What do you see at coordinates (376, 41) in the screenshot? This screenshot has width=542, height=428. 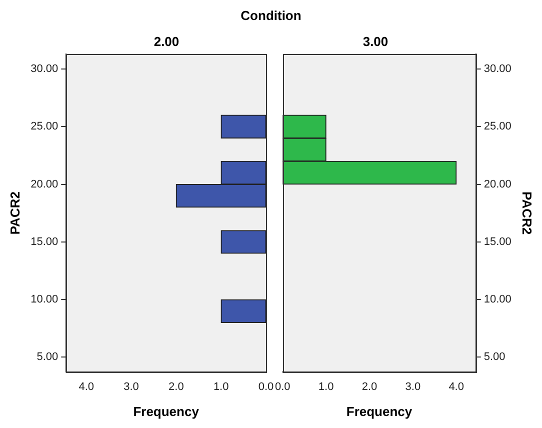 I see `chart-subtitle: 3.00` at bounding box center [376, 41].